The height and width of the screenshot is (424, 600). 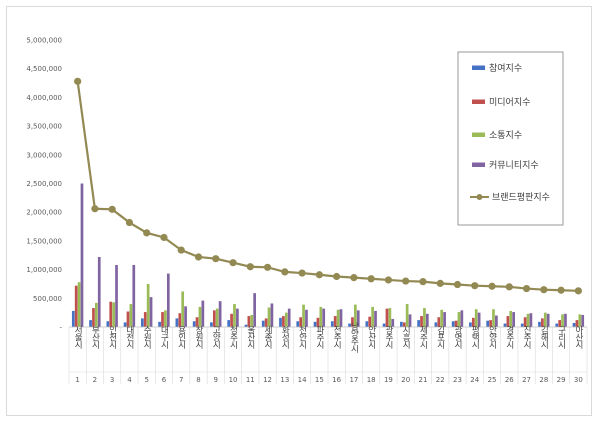 What do you see at coordinates (181, 337) in the screenshot?
I see `category-label: 용인시` at bounding box center [181, 337].